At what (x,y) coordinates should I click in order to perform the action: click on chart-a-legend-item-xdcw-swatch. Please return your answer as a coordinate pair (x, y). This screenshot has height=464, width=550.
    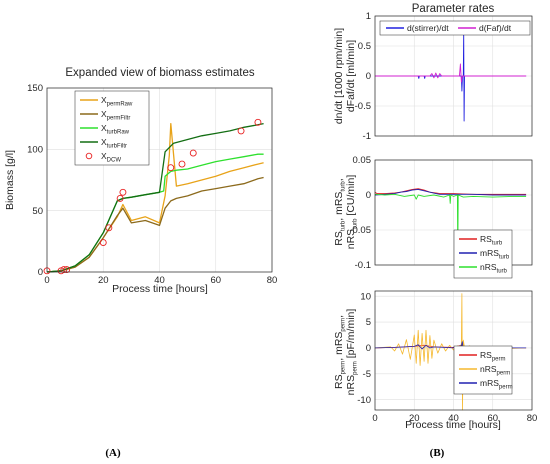
    Looking at the image, I should click on (89, 156).